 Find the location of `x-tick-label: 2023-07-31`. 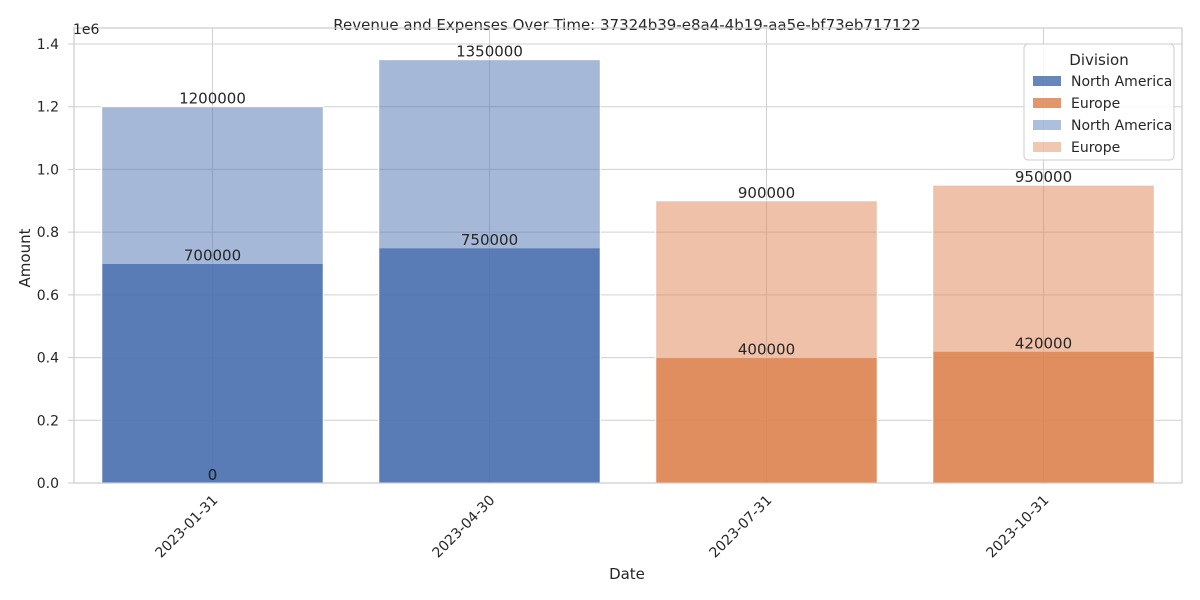

x-tick-label: 2023-07-31 is located at coordinates (740, 527).